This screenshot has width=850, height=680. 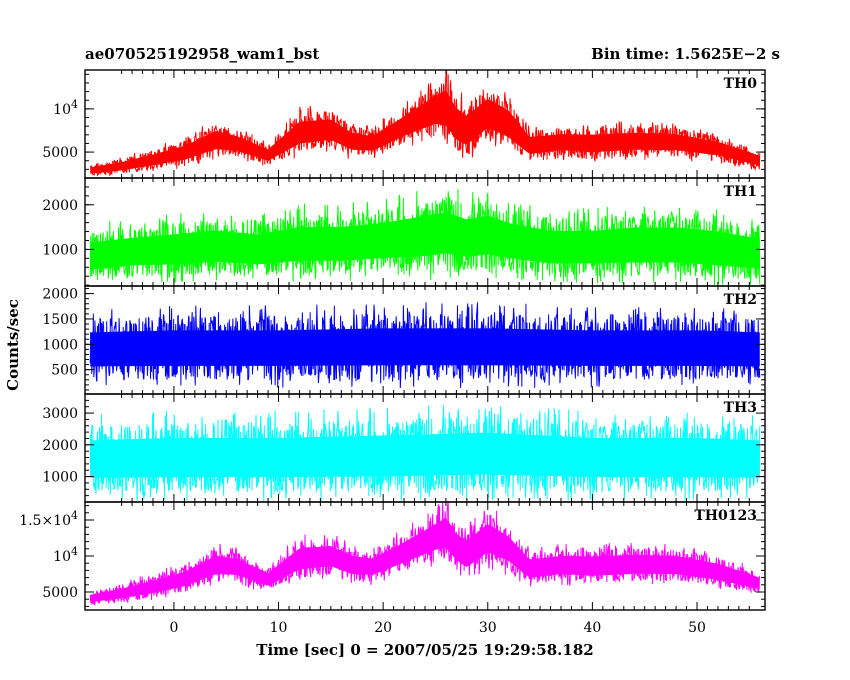 I want to click on x-tick-label: 10, so click(x=279, y=628).